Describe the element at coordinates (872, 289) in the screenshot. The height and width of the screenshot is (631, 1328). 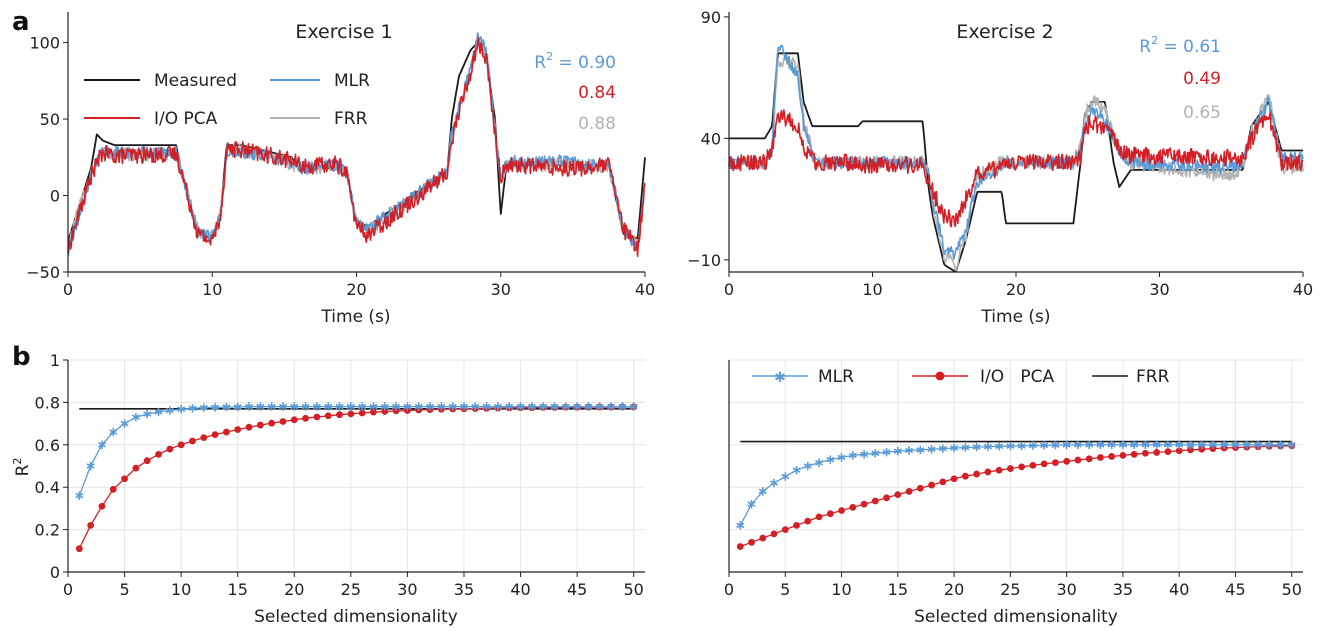
I see `x-tick-label: 10` at that location.